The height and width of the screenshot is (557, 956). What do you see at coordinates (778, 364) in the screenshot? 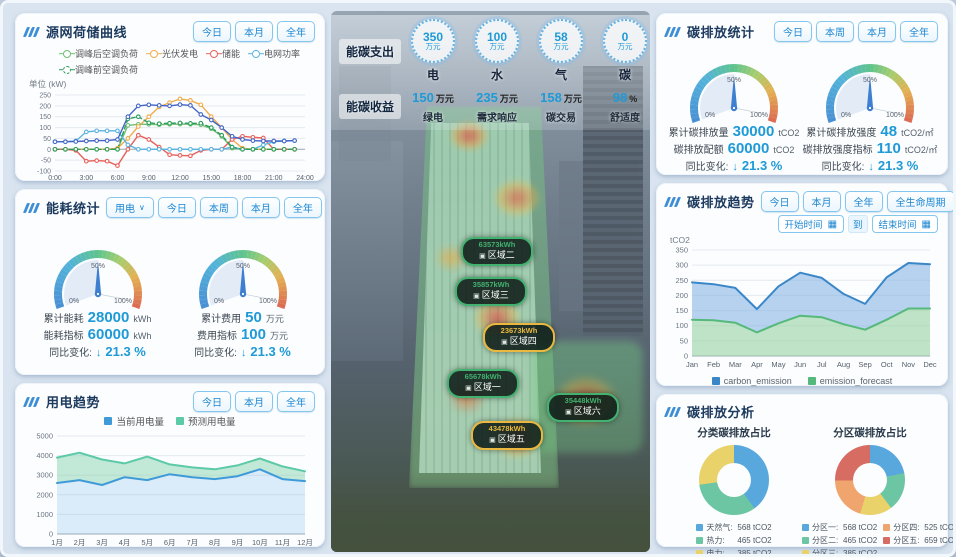
I see `svg-text: May` at bounding box center [778, 364].